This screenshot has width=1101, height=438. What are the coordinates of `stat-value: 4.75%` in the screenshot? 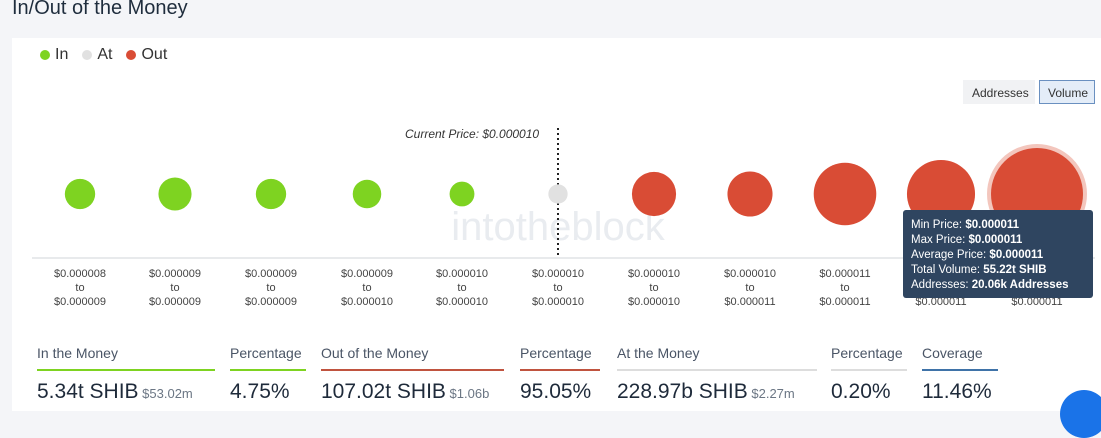 It's located at (260, 392).